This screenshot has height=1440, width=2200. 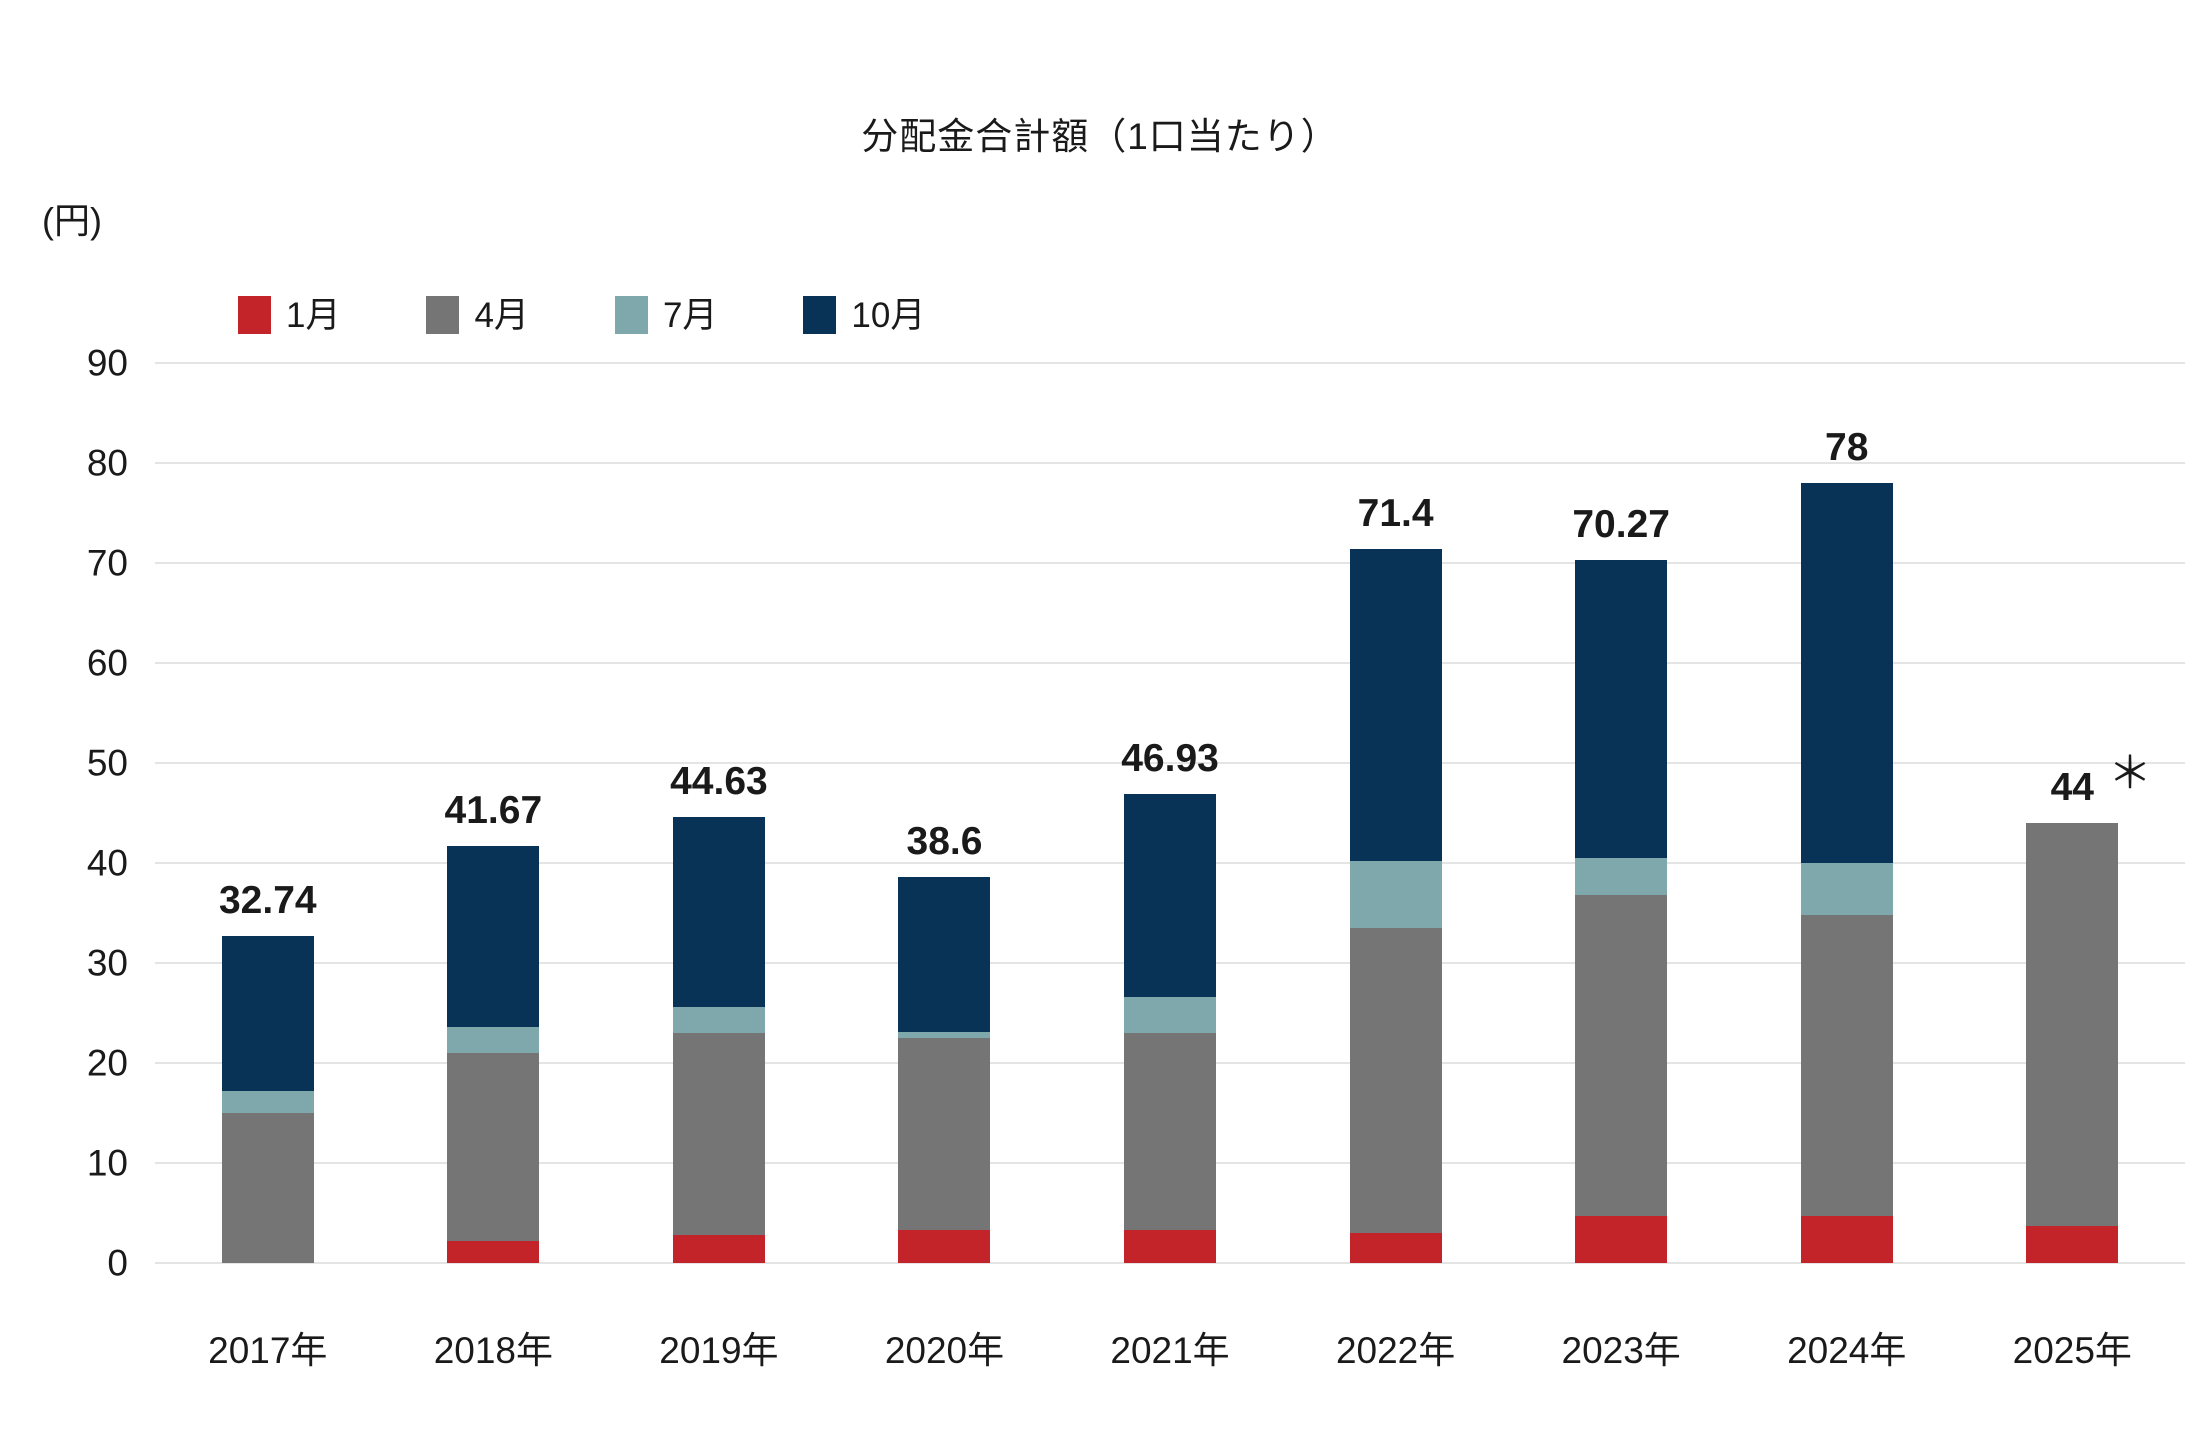 What do you see at coordinates (493, 1350) in the screenshot?
I see `x-axis-label: 2018年` at bounding box center [493, 1350].